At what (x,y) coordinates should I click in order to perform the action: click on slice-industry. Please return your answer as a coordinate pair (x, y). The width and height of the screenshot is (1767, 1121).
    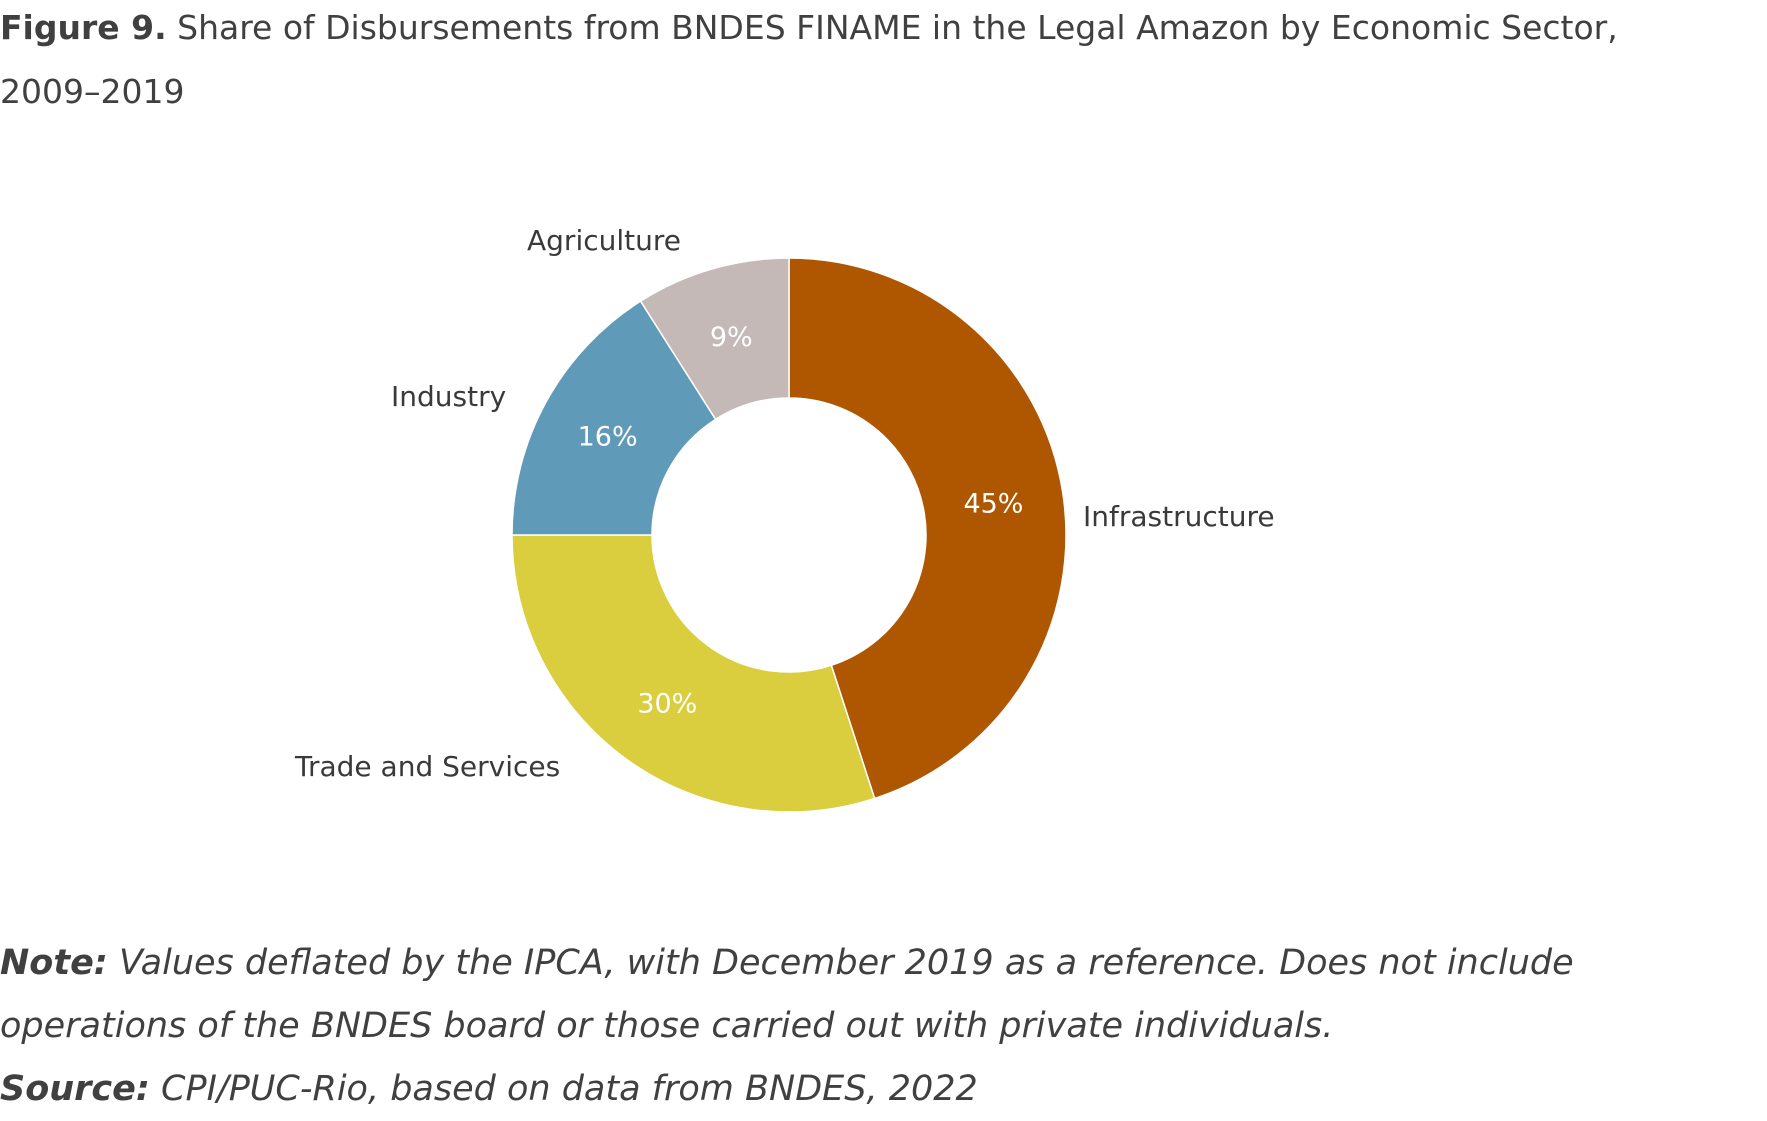
    Looking at the image, I should click on (614, 418).